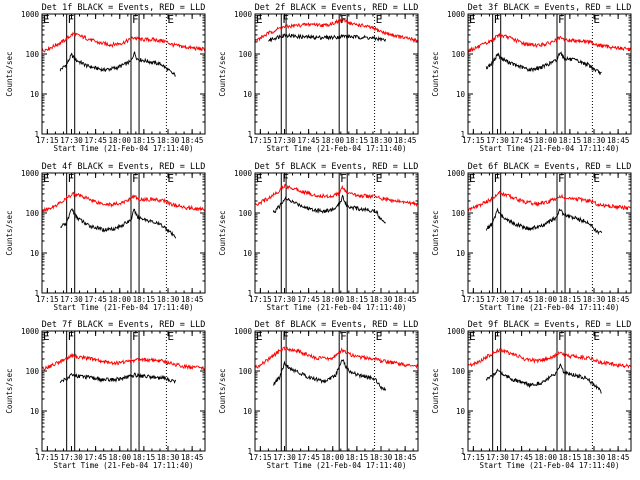 This screenshot has height=480, width=640. What do you see at coordinates (337, 325) in the screenshot?
I see `panel-title: Det 8f BLACK = Events, RED = LLD` at bounding box center [337, 325].